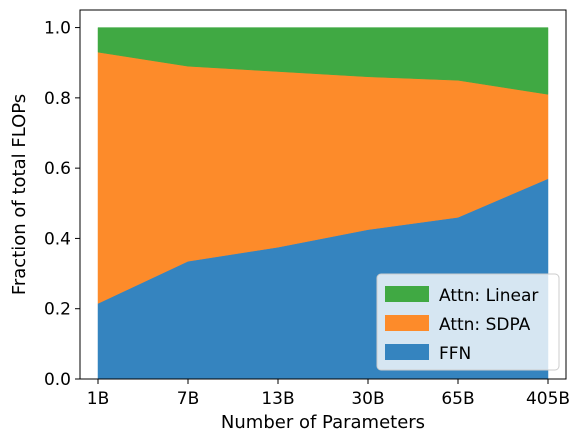 This screenshot has height=442, width=583. I want to click on legend: Attn: Linear Attn: SDPA FFN, so click(468, 322).